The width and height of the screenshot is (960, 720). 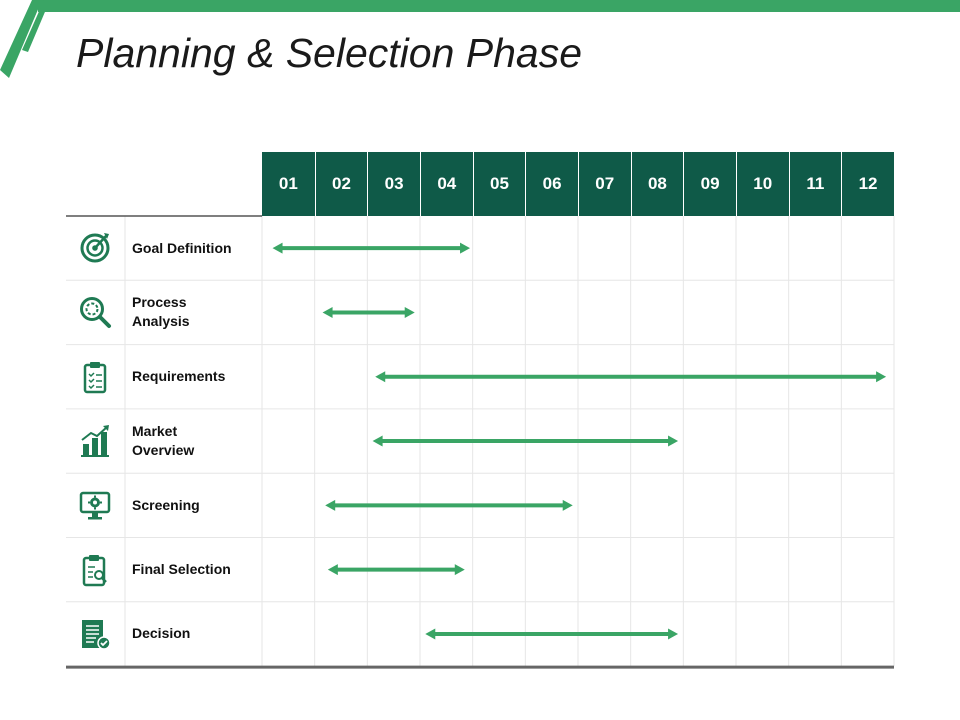 What do you see at coordinates (446, 184) in the screenshot?
I see `column-header-04: 04` at bounding box center [446, 184].